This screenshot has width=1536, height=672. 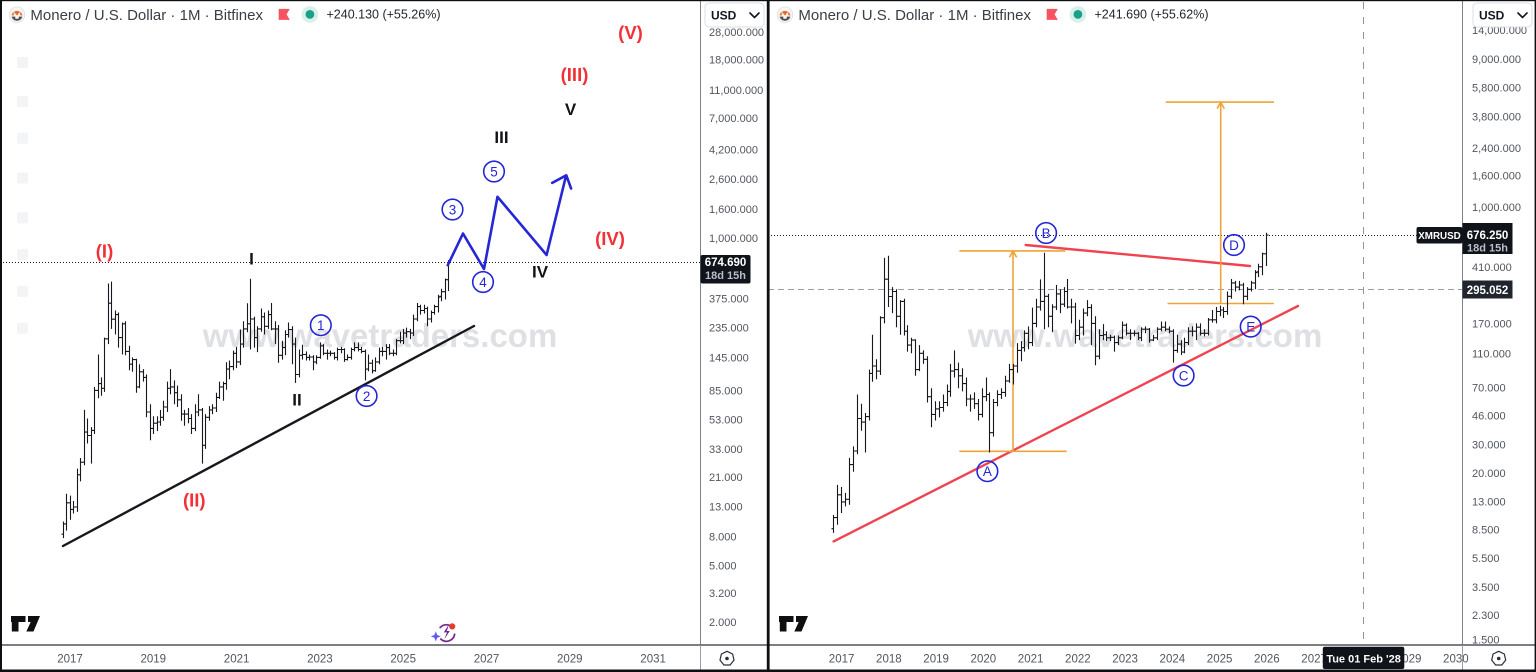 I want to click on svg-text: A, so click(x=987, y=471).